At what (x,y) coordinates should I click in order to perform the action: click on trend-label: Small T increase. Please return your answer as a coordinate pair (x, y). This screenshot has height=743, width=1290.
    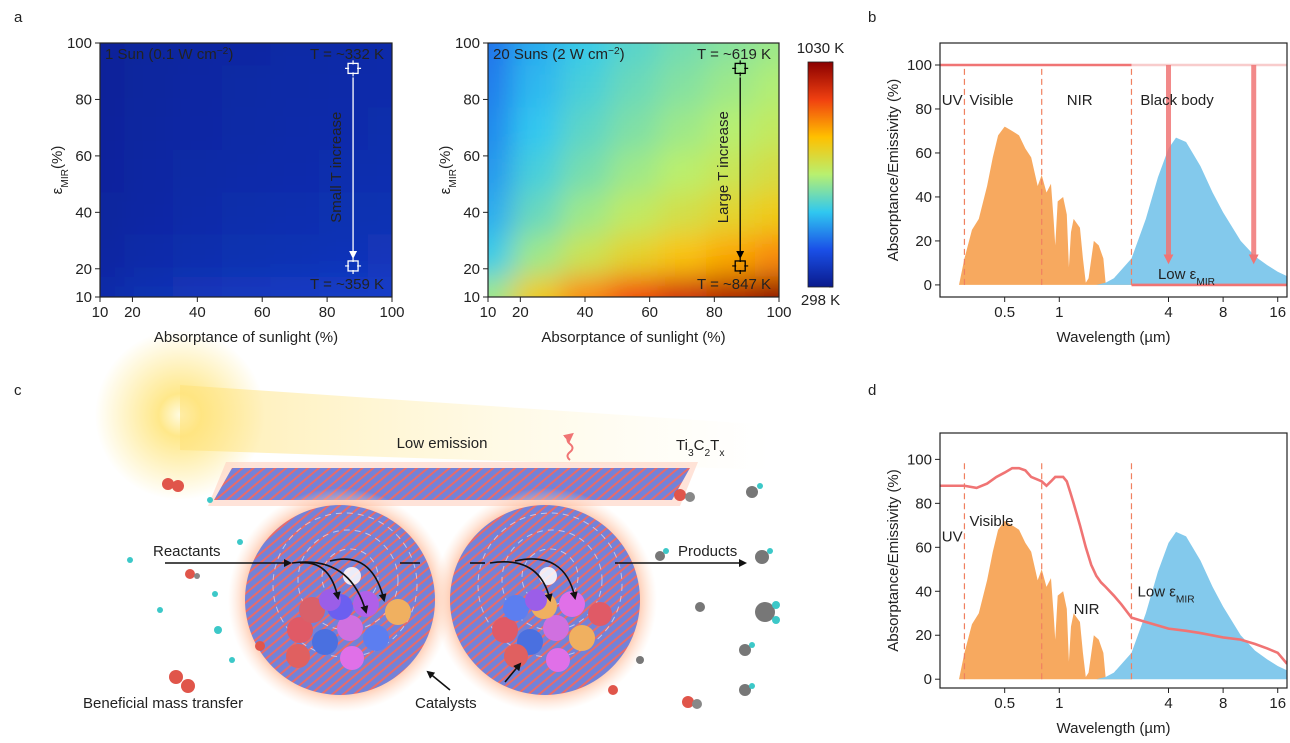
    Looking at the image, I should click on (336, 167).